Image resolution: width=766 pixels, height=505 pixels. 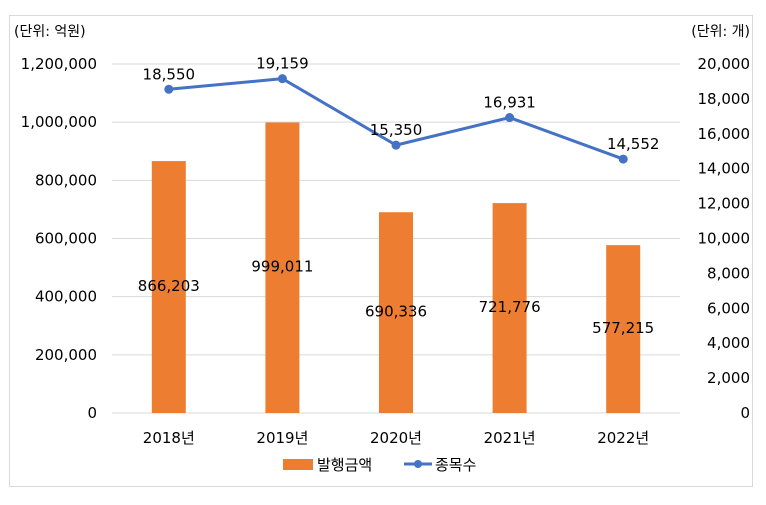 What do you see at coordinates (92, 413) in the screenshot?
I see `left-axis-tick-label: 0` at bounding box center [92, 413].